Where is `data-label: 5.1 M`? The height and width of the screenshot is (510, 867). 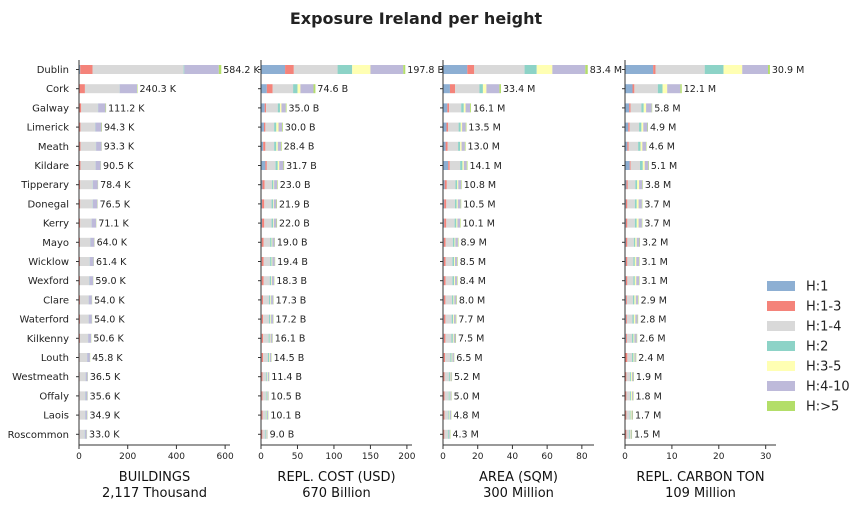 data-label: 5.1 M is located at coordinates (664, 166).